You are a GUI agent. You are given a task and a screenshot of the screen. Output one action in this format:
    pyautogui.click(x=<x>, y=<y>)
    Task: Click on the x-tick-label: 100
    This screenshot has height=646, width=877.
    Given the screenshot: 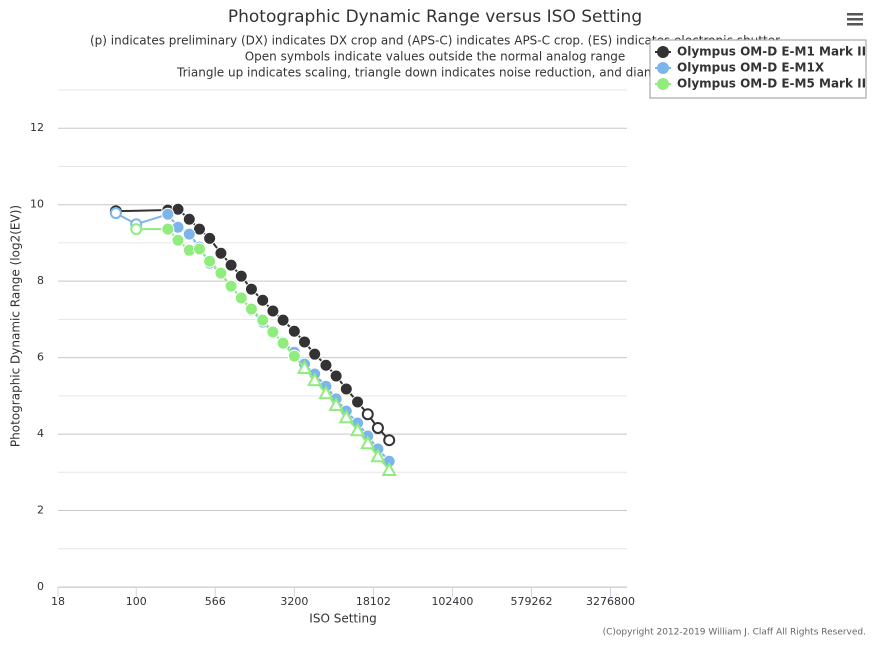 What is the action you would take?
    pyautogui.click(x=136, y=601)
    